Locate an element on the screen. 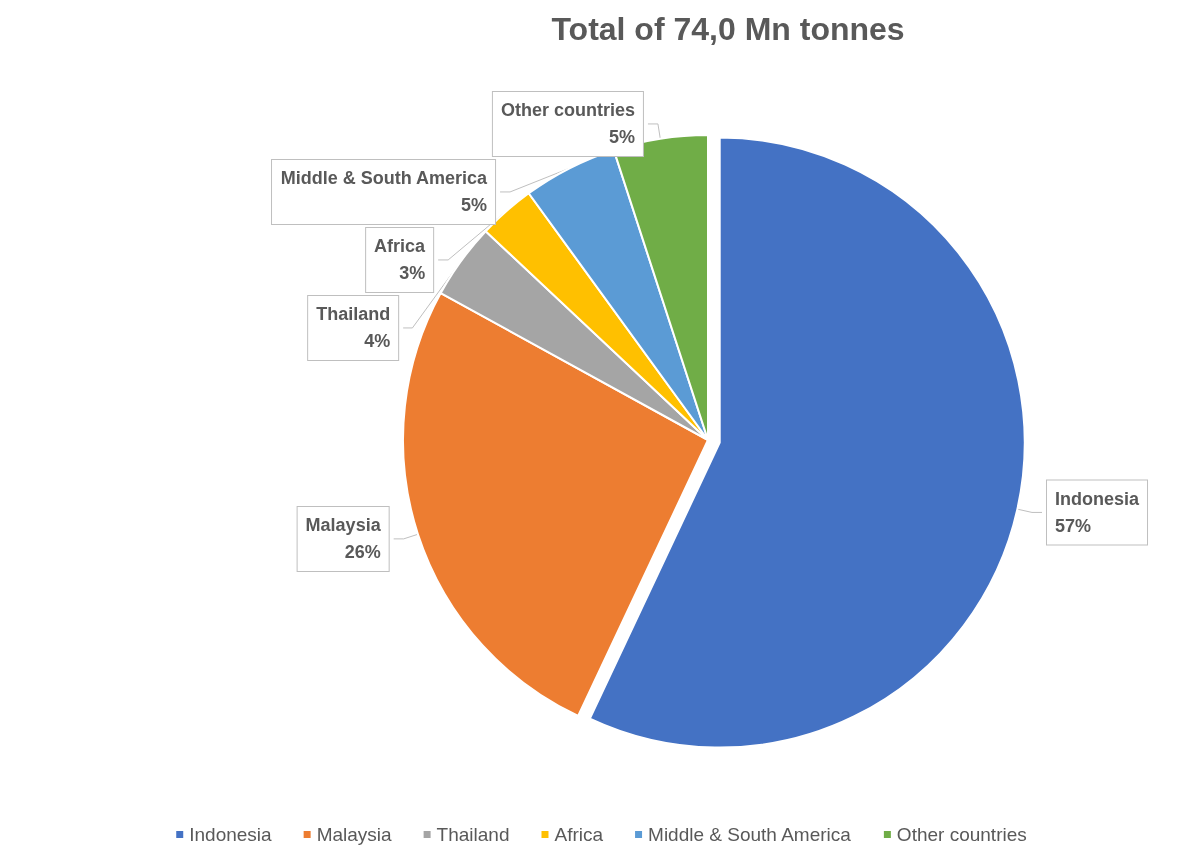 Image resolution: width=1201 pixels, height=857 pixels. legend-label: Africa is located at coordinates (579, 834).